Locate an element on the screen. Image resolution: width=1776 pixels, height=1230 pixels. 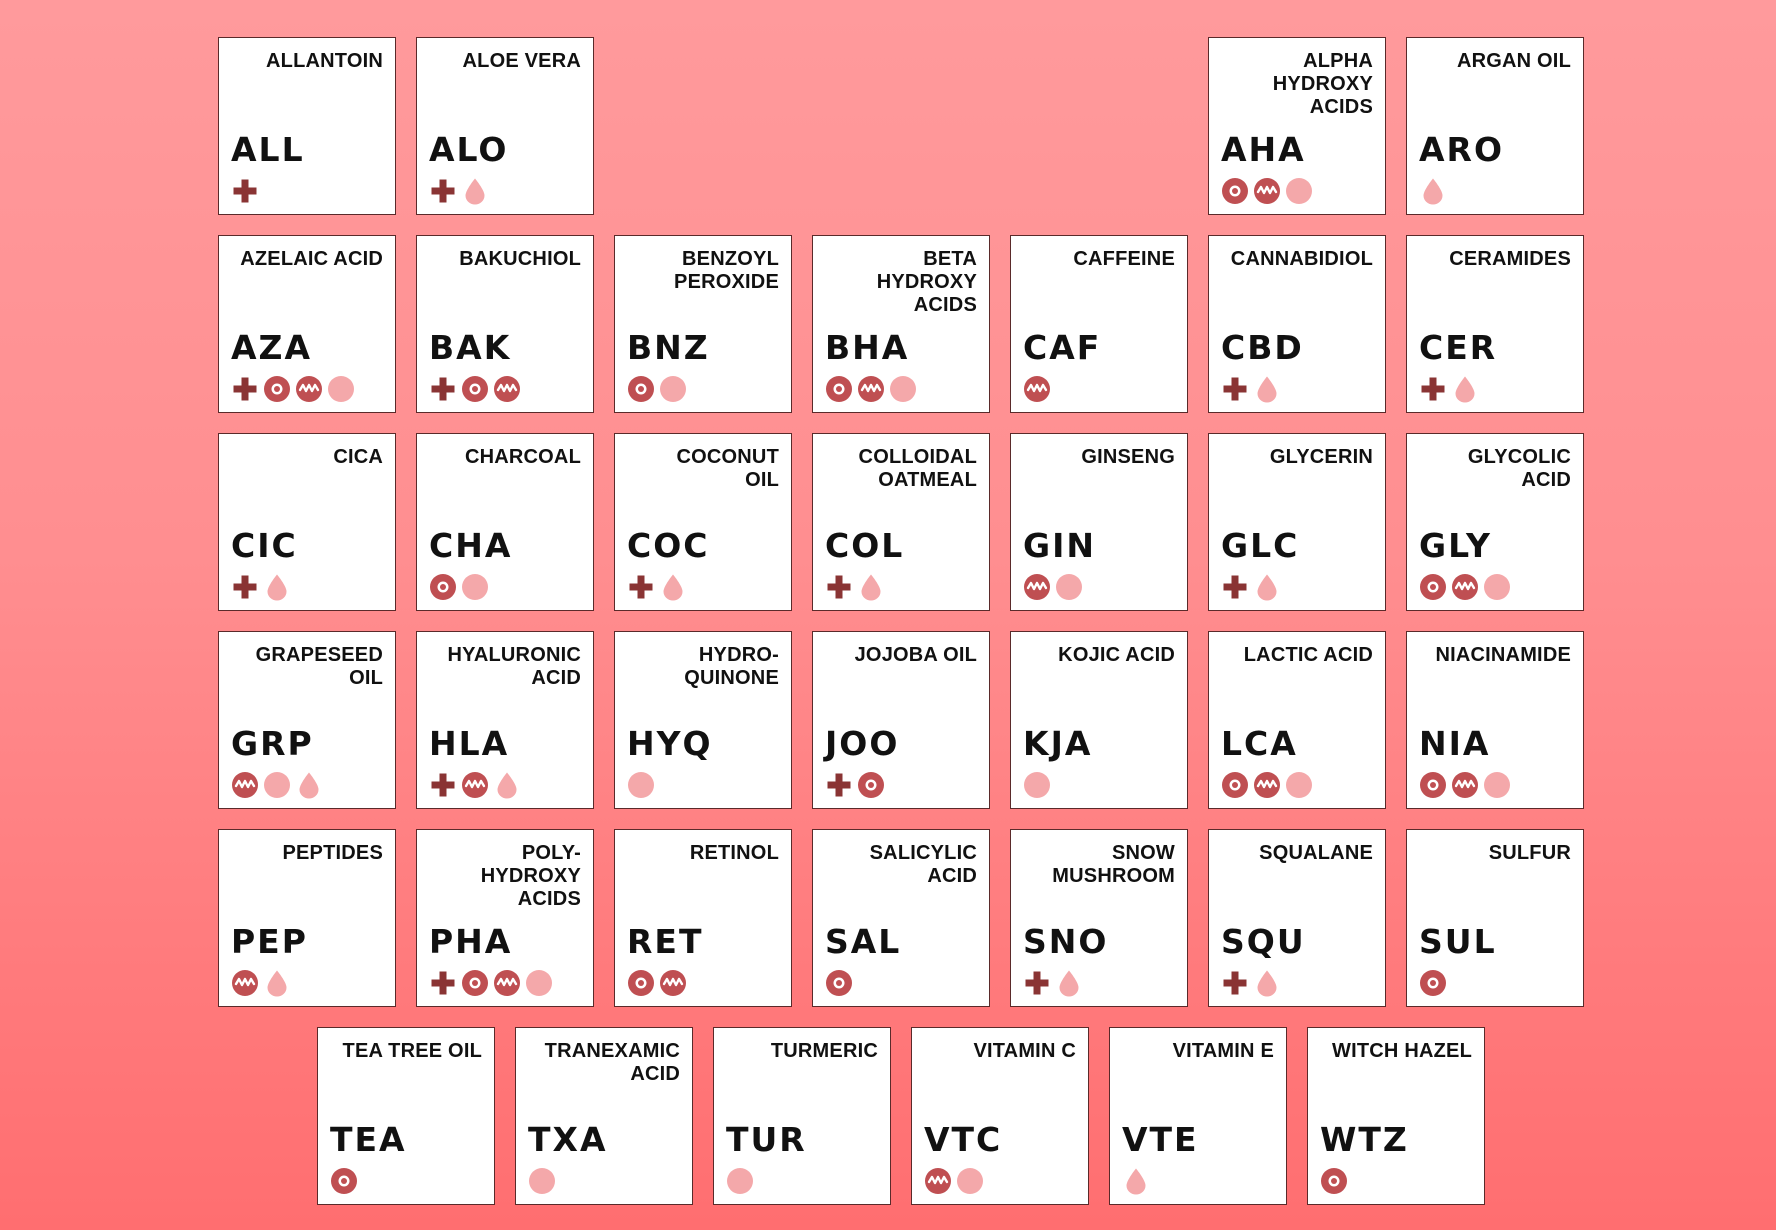
ingredient-tile: TEA TREE OIL TEA is located at coordinates (406, 1116).